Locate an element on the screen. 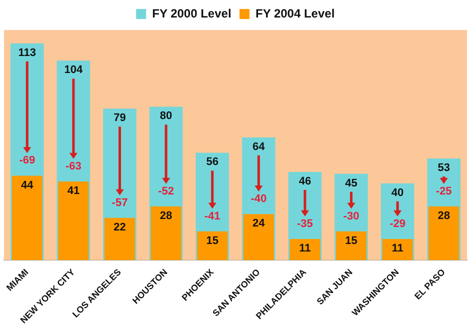 The height and width of the screenshot is (329, 473). annotation: -40 is located at coordinates (258, 199).